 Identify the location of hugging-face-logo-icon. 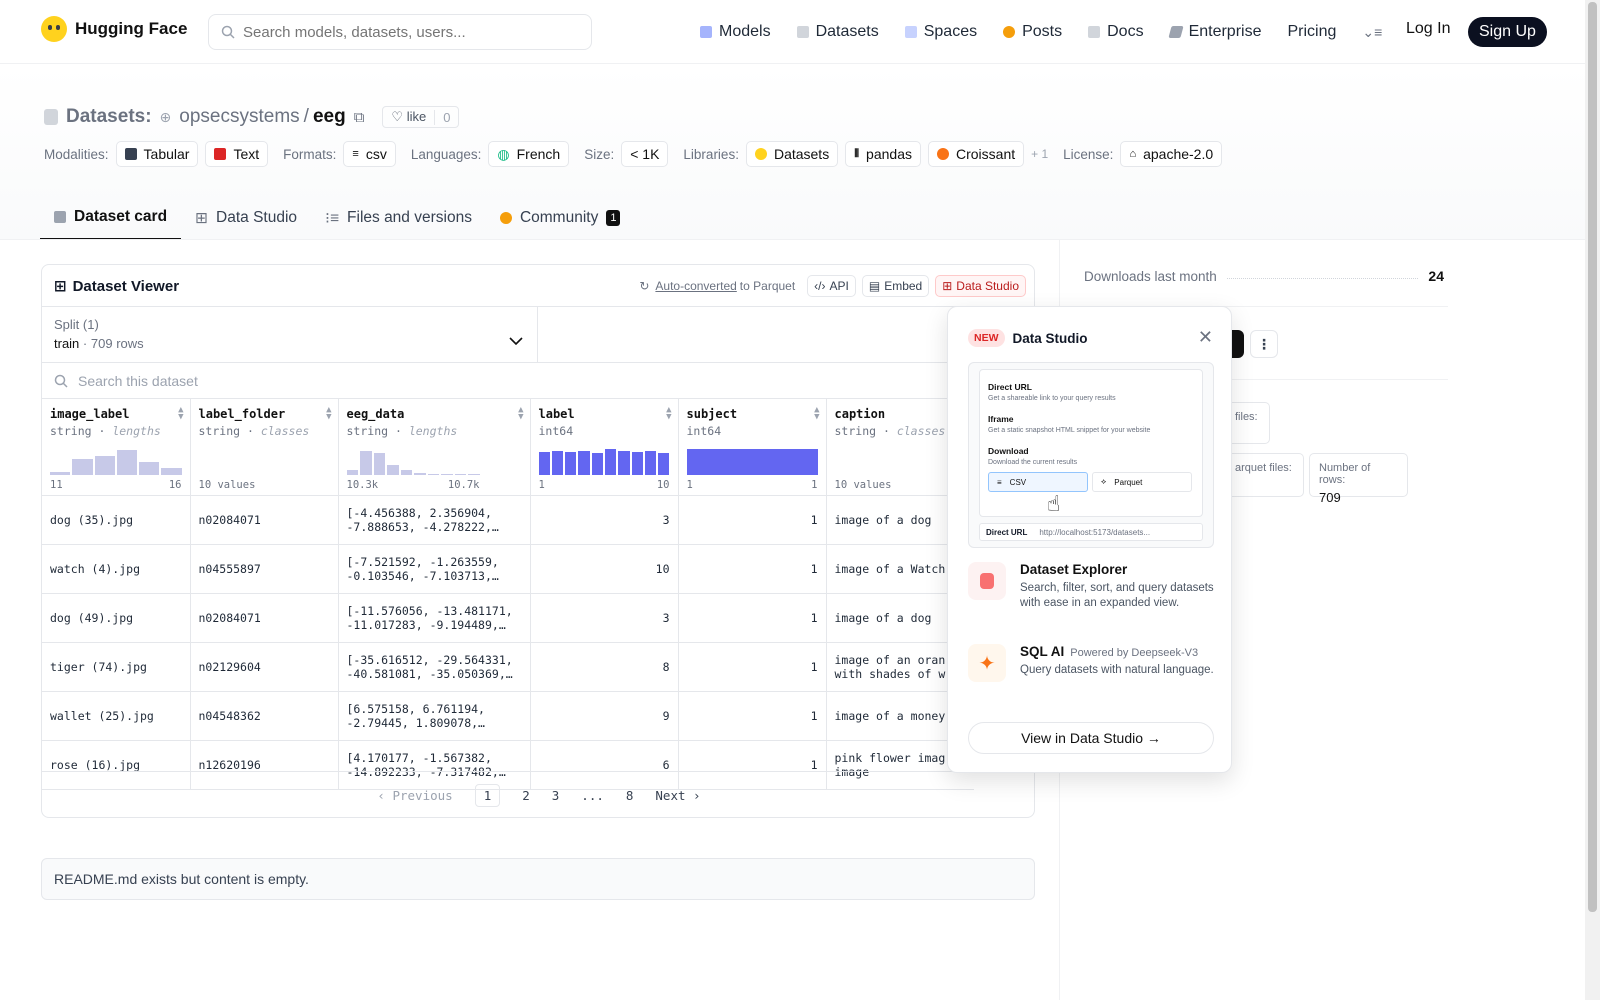
(54, 29).